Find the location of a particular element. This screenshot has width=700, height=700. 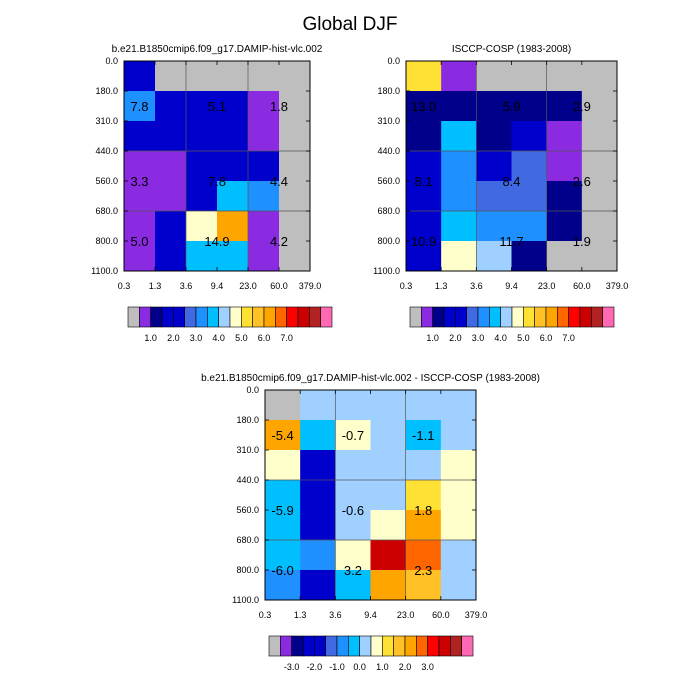

cell-value-label: 8.1 is located at coordinates (424, 181).